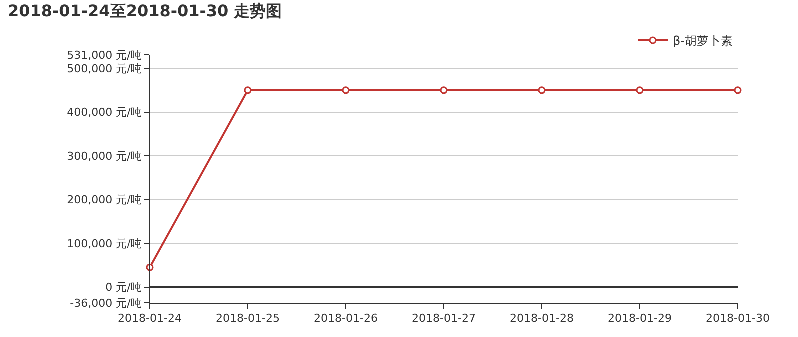 The width and height of the screenshot is (798, 337). Describe the element at coordinates (104, 69) in the screenshot. I see `y-tick-label: 500,000 元/吨` at that location.